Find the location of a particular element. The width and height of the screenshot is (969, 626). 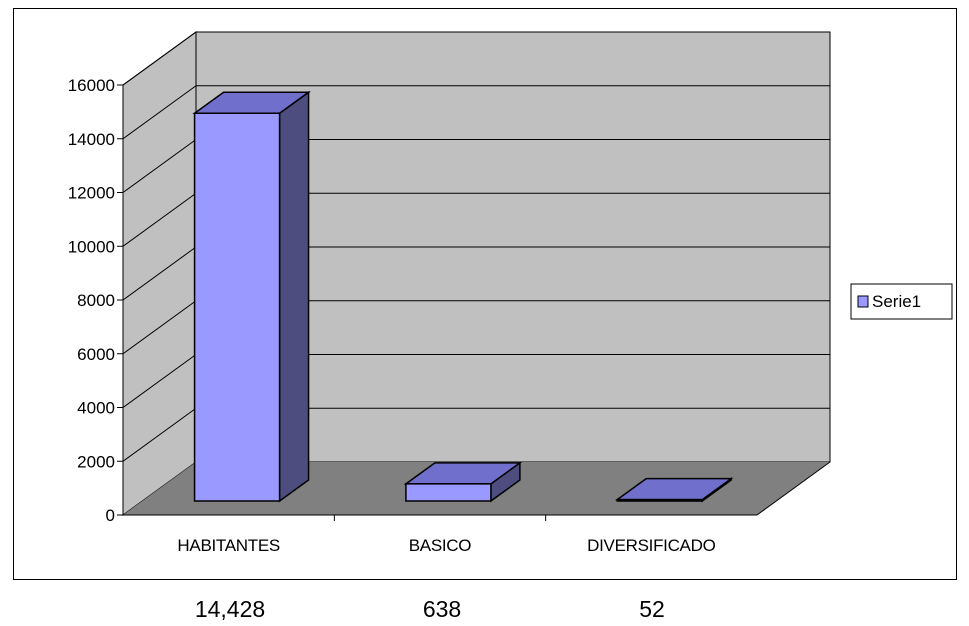

floor-edge is located at coordinates (793, 488).